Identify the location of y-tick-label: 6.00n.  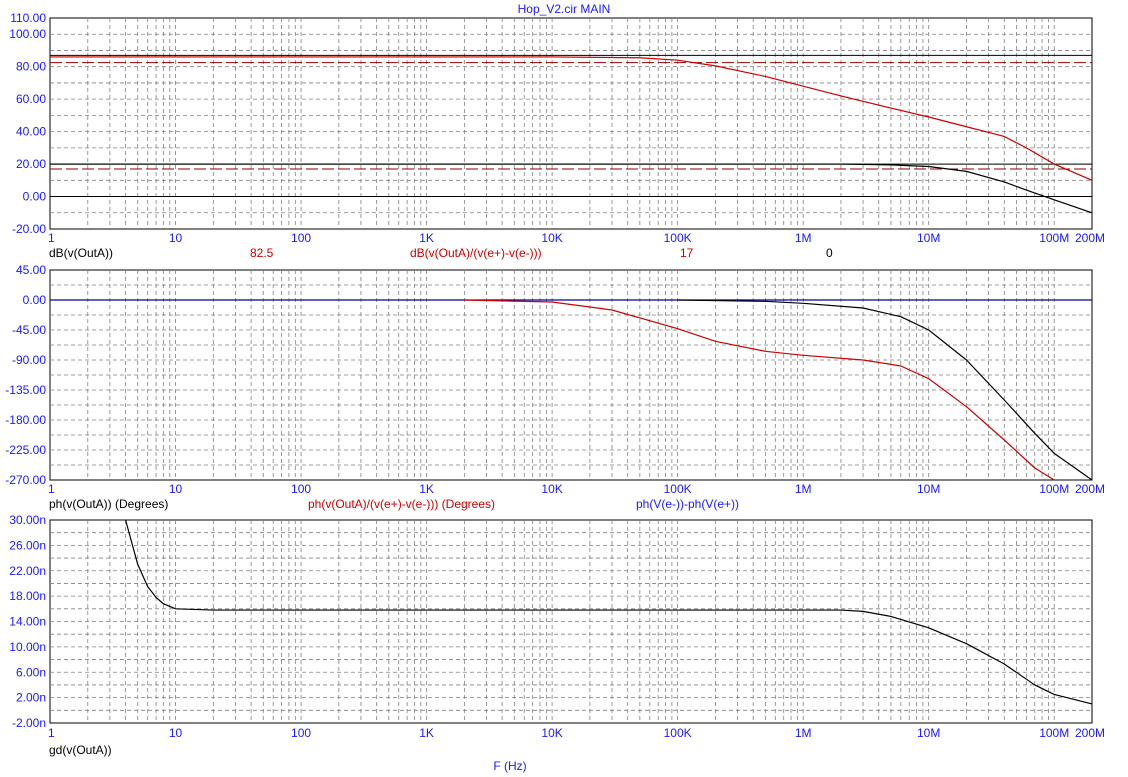
(31, 672).